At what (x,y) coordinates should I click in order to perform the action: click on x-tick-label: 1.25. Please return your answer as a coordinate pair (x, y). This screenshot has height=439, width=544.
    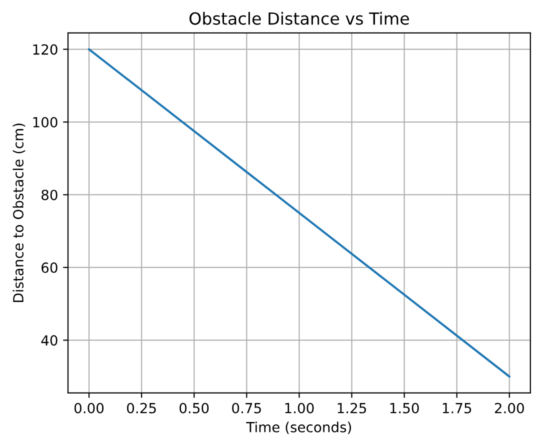
    Looking at the image, I should click on (352, 408).